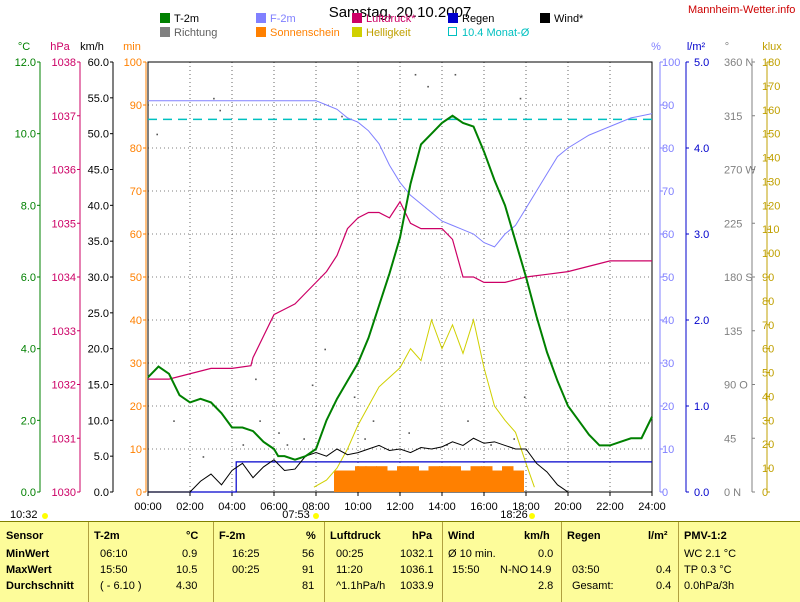 Image resolution: width=800 pixels, height=602 pixels. What do you see at coordinates (668, 321) in the screenshot?
I see `humidity-tick-label: 40` at bounding box center [668, 321].